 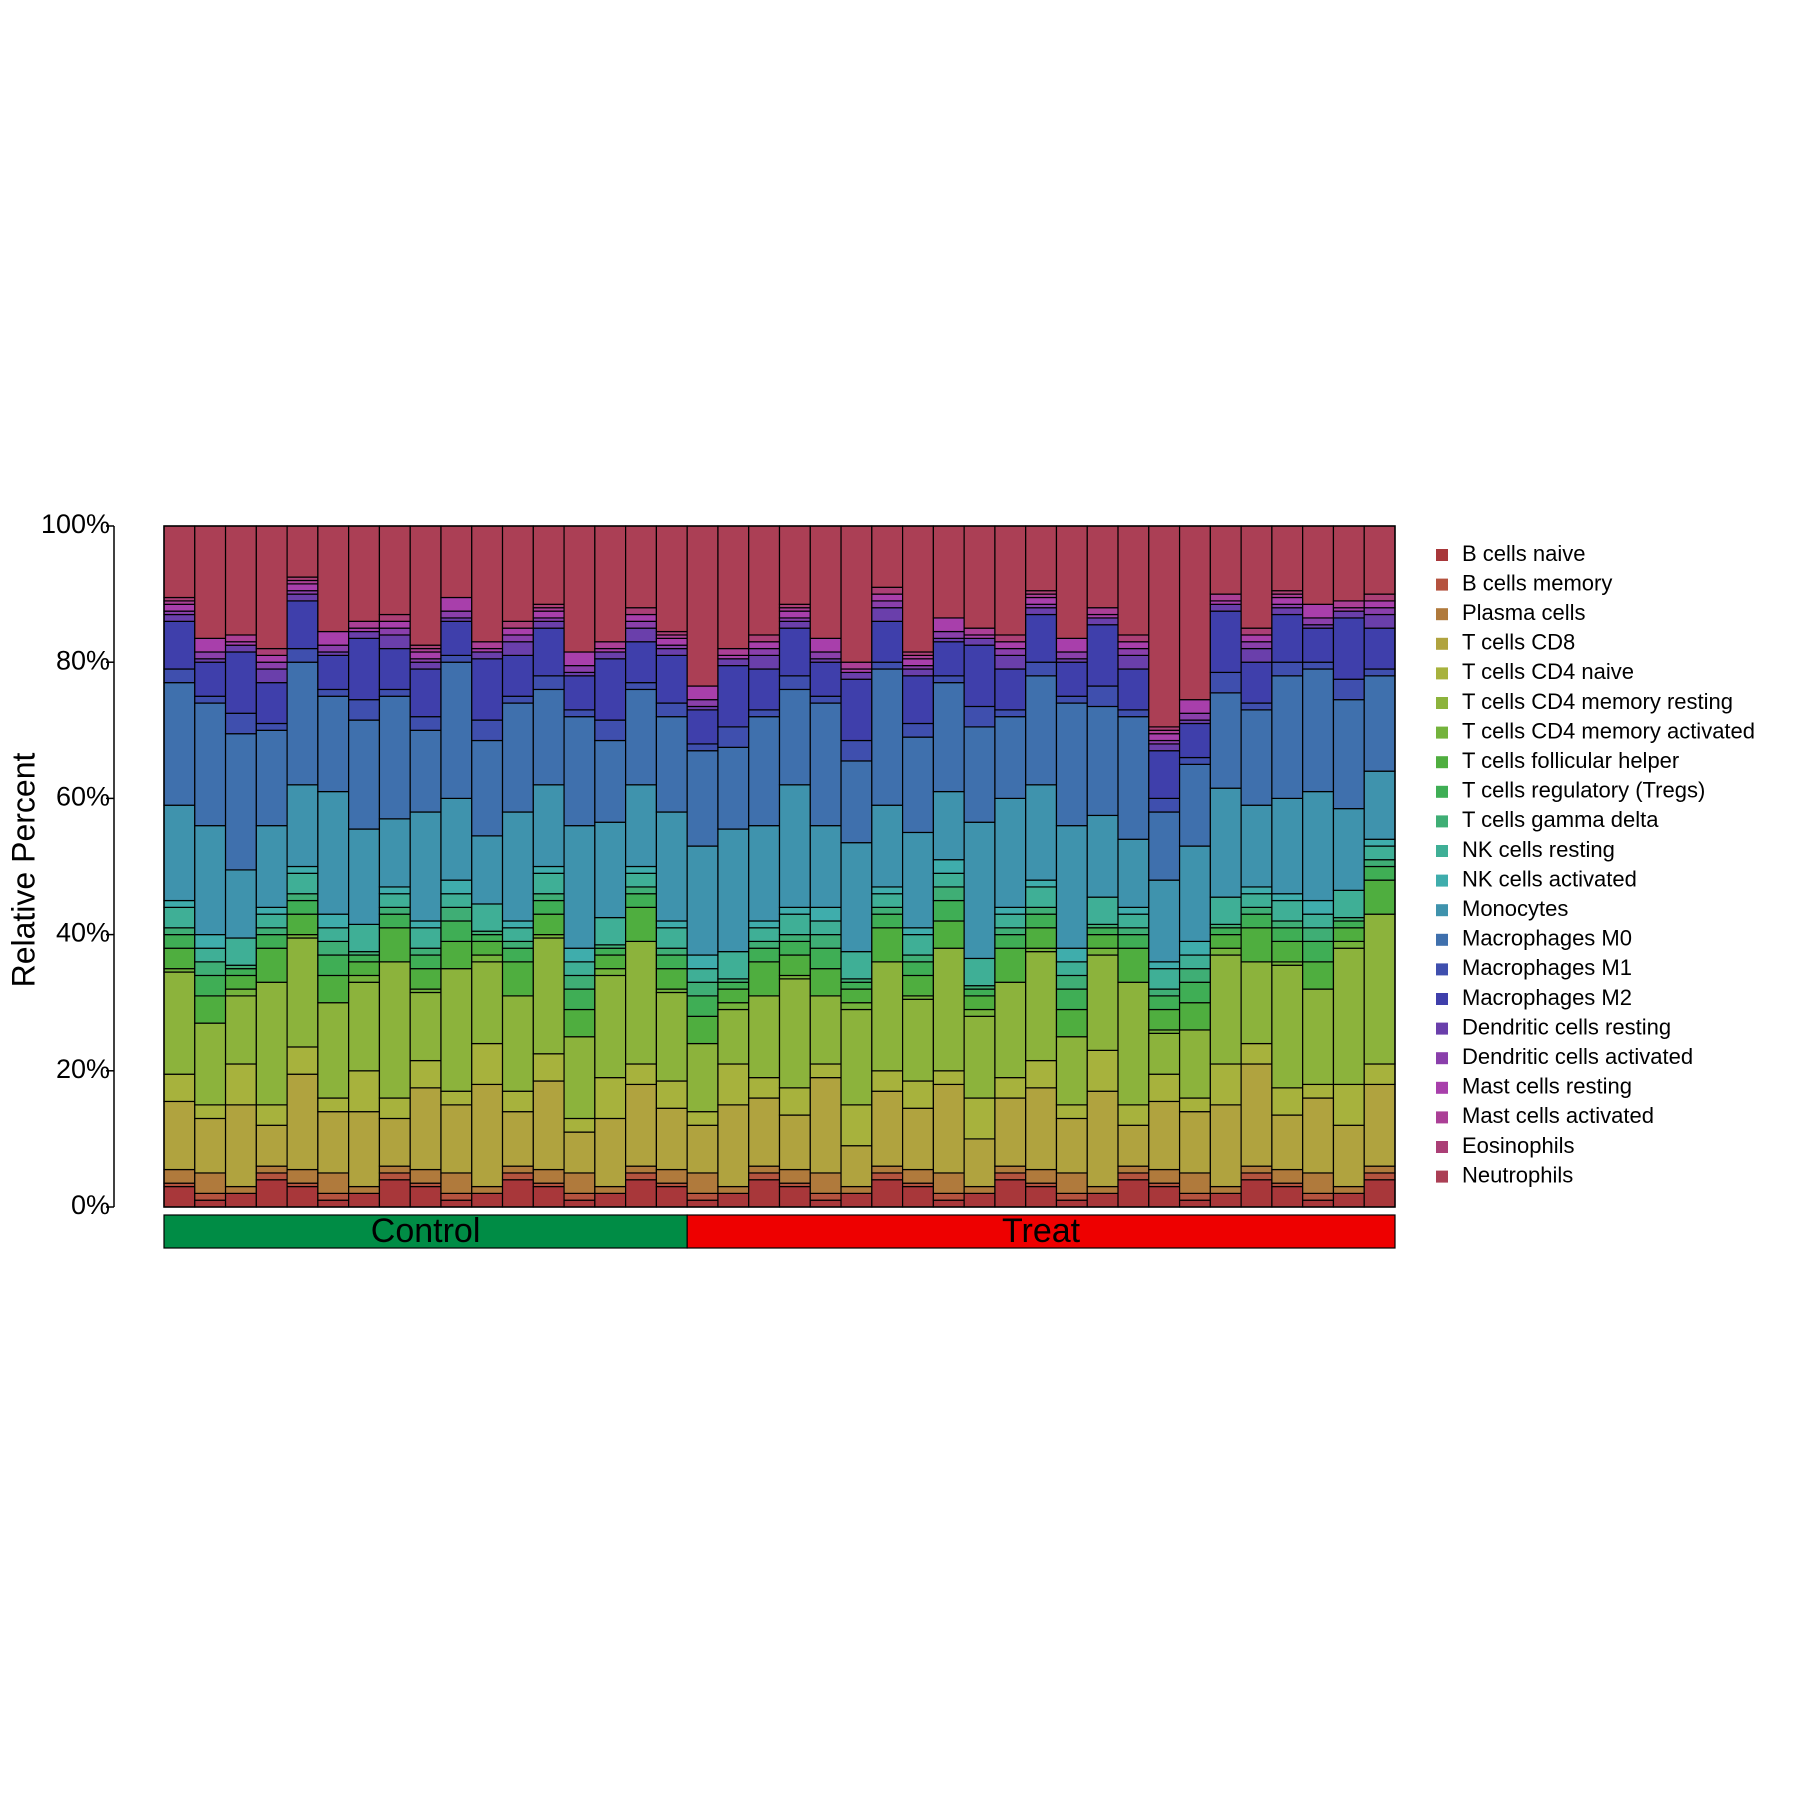 What do you see at coordinates (83, 1069) in the screenshot?
I see `y-tick-label: 20%` at bounding box center [83, 1069].